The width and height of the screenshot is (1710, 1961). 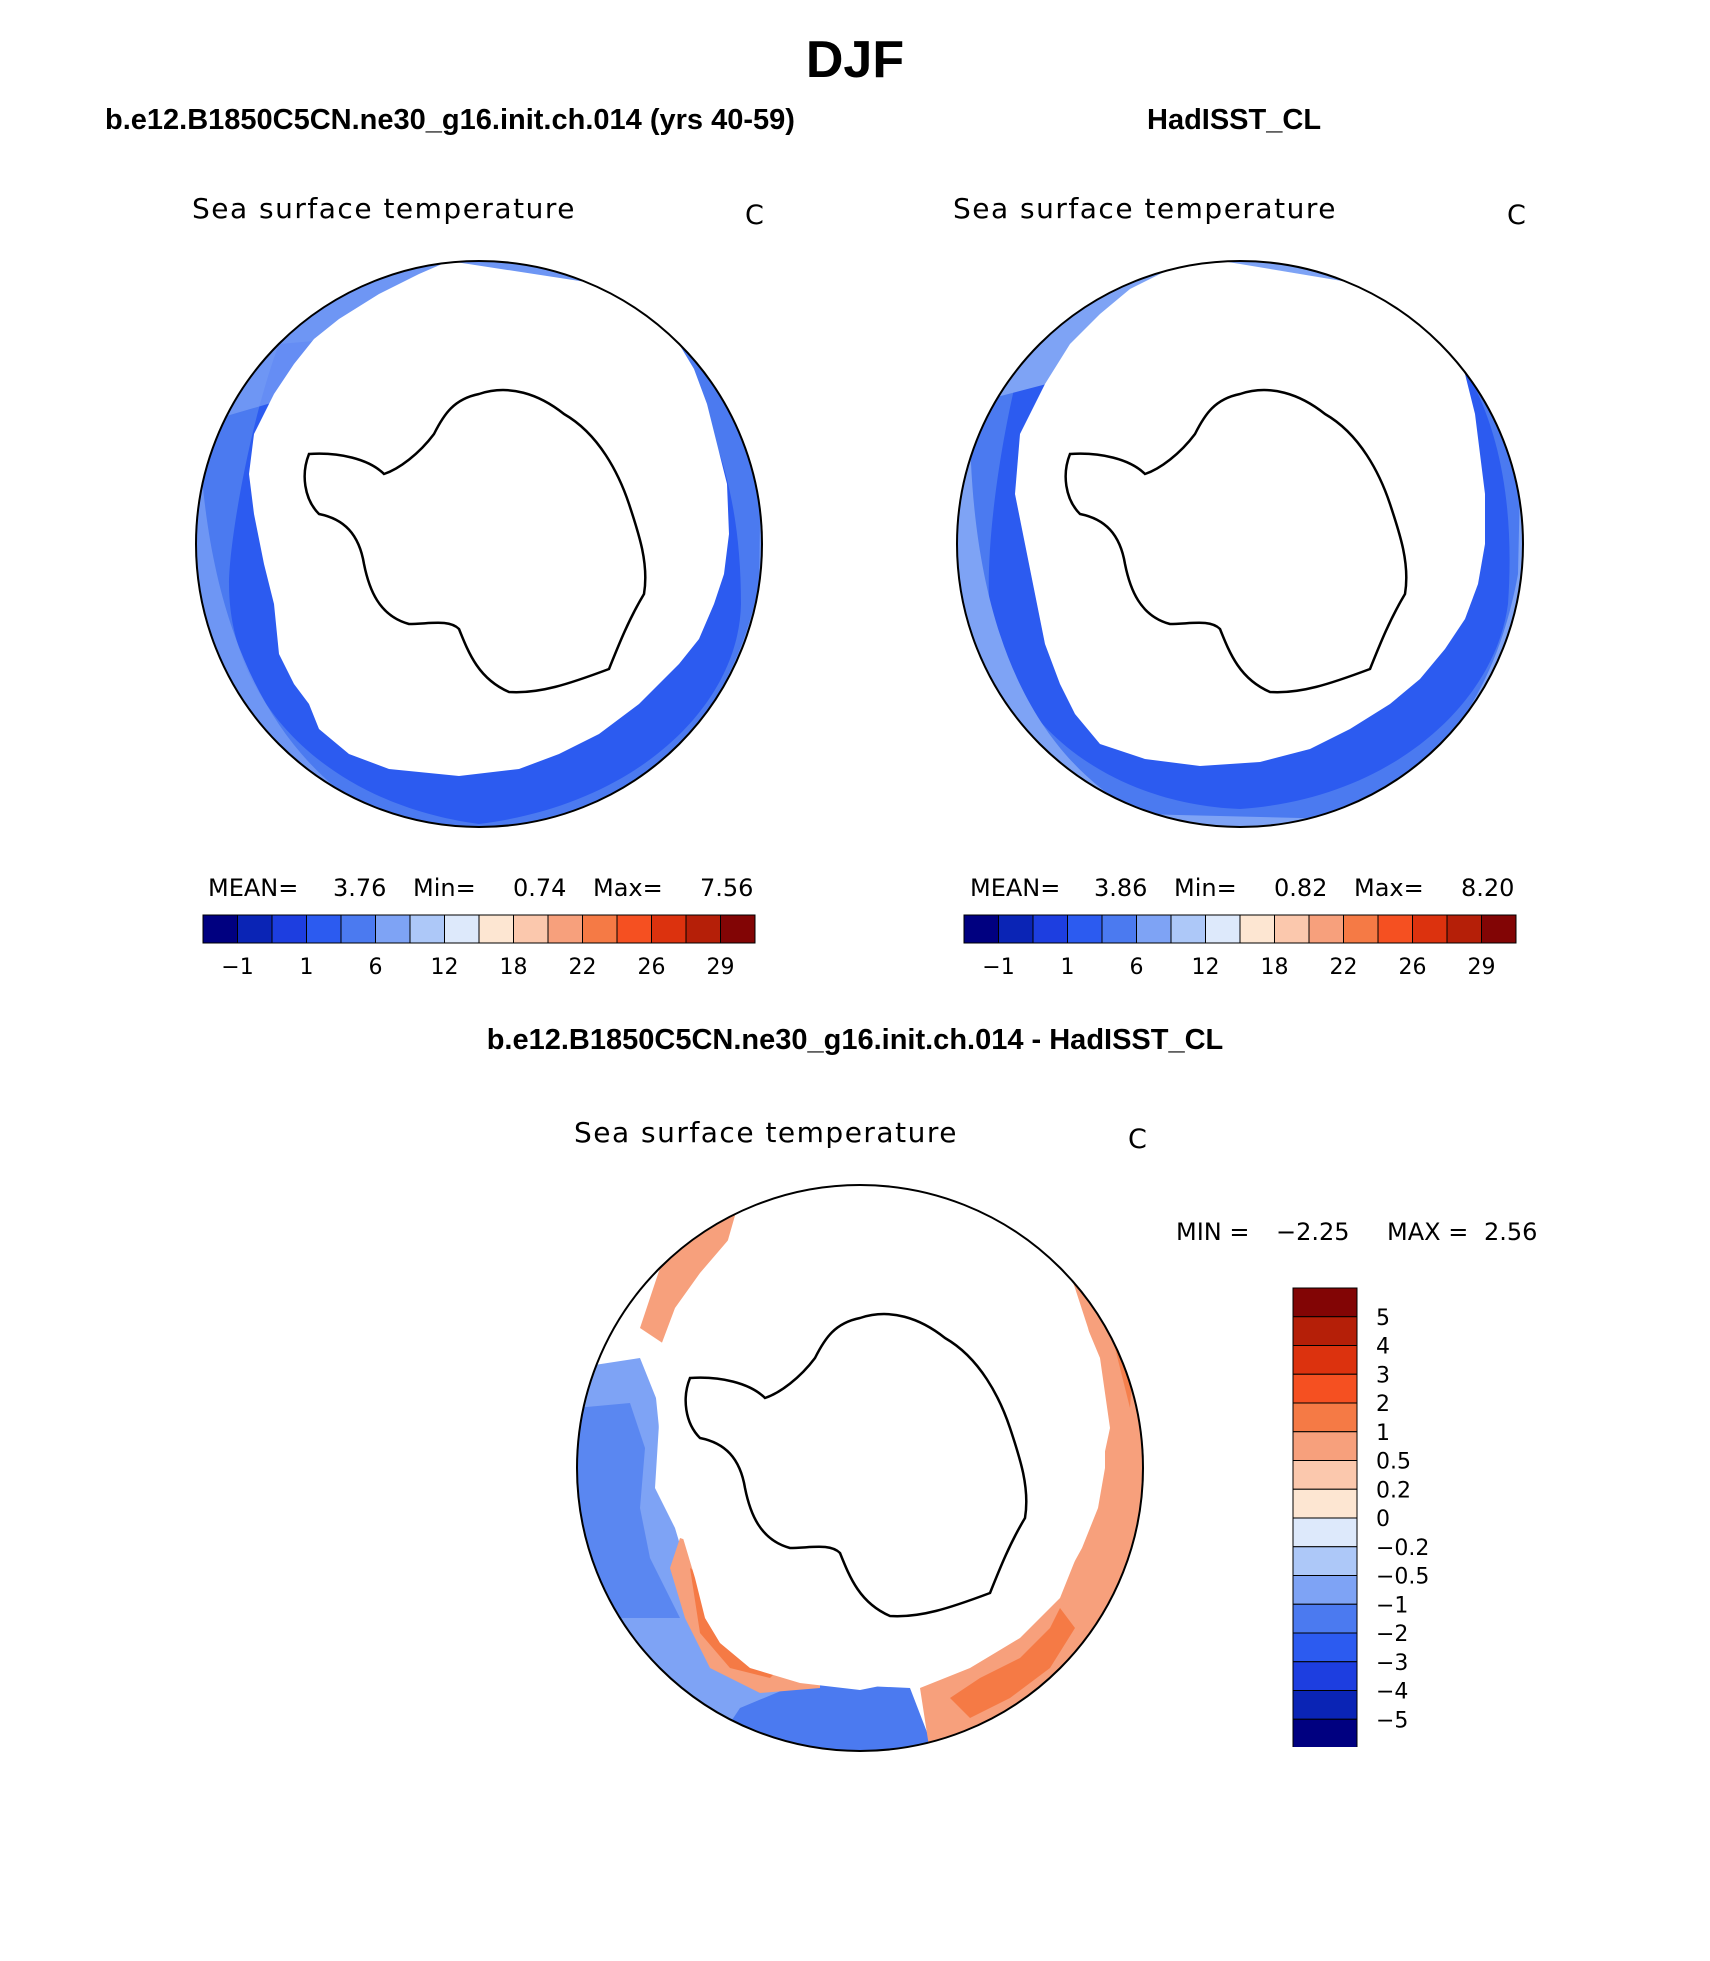 I want to click on diff-sst-map, so click(x=860, y=1468).